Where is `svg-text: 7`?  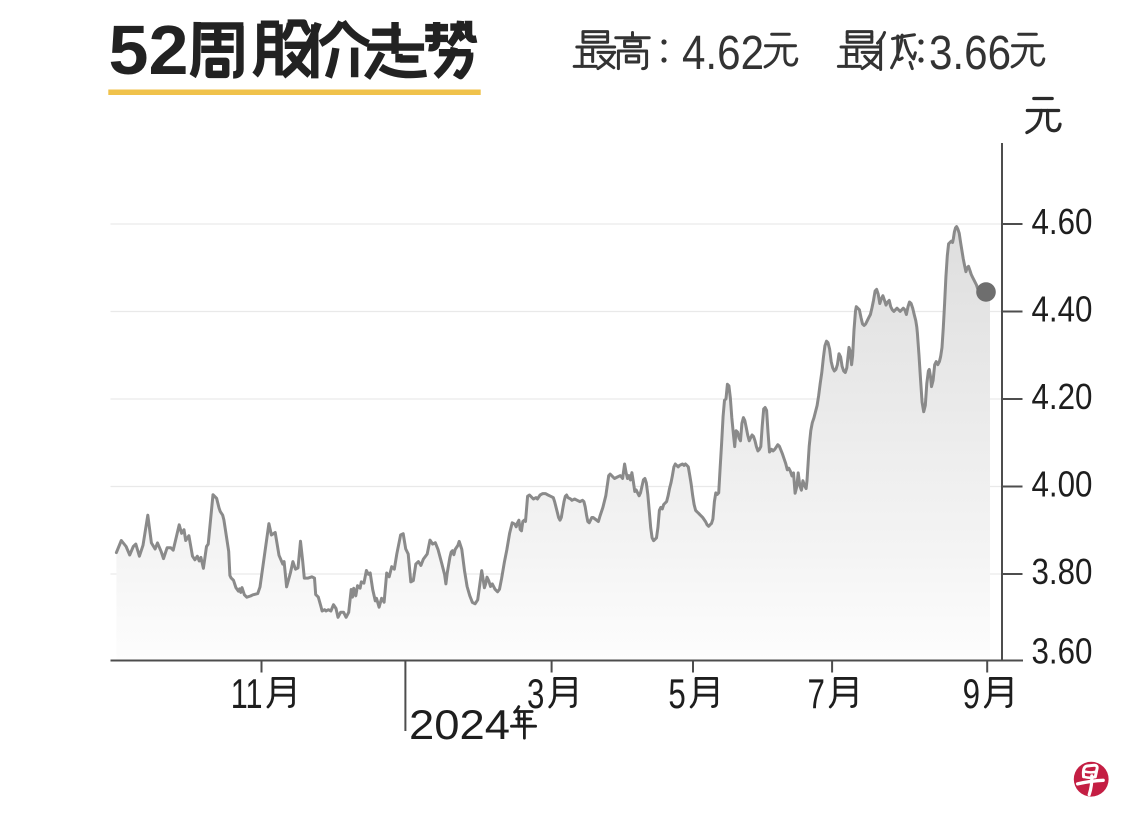 svg-text: 7 is located at coordinates (816, 693).